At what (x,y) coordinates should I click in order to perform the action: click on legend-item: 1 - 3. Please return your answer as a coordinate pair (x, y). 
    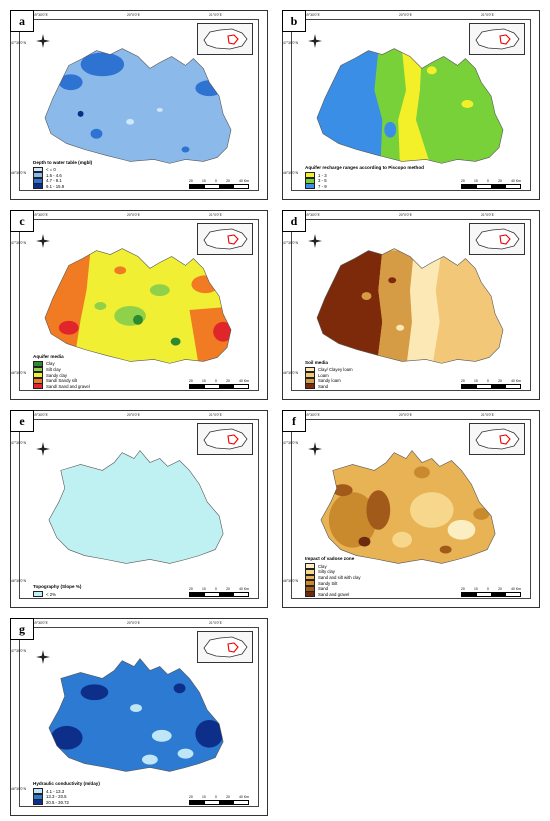
    Looking at the image, I should click on (364, 175).